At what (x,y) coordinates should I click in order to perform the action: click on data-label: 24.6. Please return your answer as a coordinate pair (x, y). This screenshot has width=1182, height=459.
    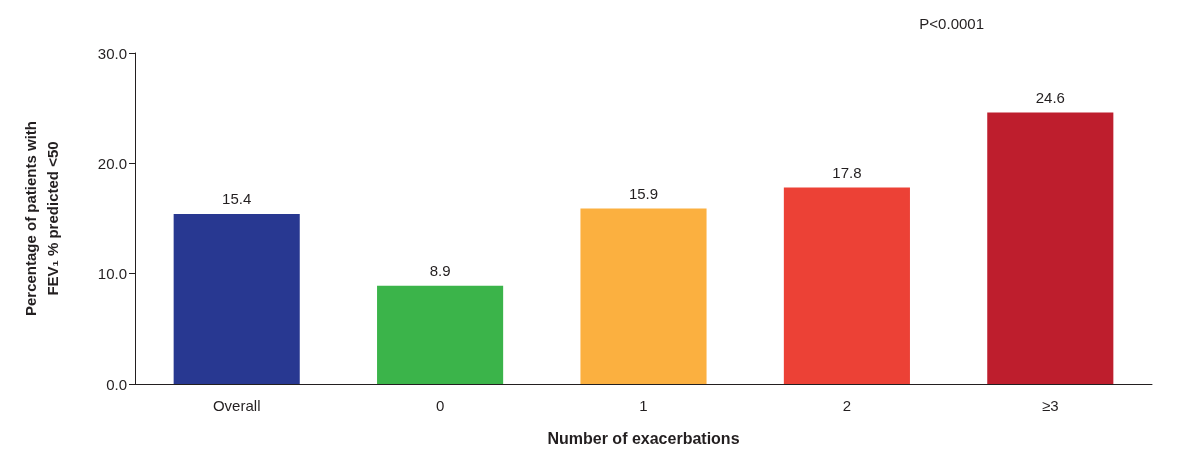
    Looking at the image, I should click on (1050, 97).